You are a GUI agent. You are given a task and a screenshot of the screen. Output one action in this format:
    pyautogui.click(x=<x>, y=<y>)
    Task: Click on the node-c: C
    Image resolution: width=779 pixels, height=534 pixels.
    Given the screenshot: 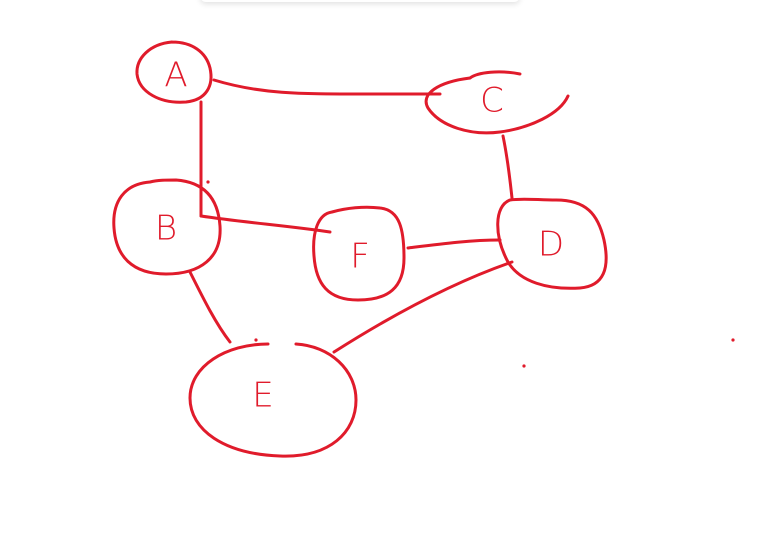 What is the action you would take?
    pyautogui.click(x=497, y=102)
    